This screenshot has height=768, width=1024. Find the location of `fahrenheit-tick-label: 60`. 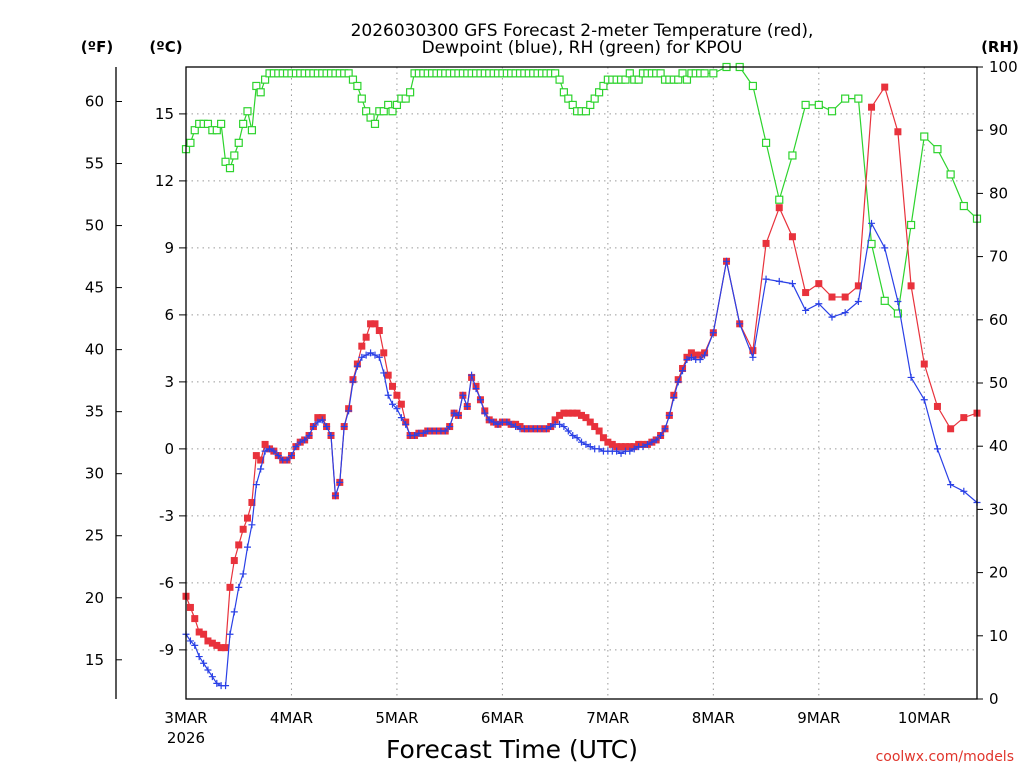

fahrenheit-tick-label: 60 is located at coordinates (94, 101).